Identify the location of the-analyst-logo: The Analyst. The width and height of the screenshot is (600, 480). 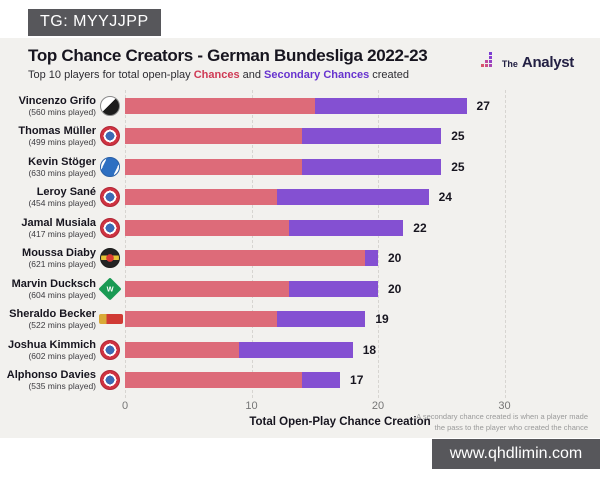
(527, 62).